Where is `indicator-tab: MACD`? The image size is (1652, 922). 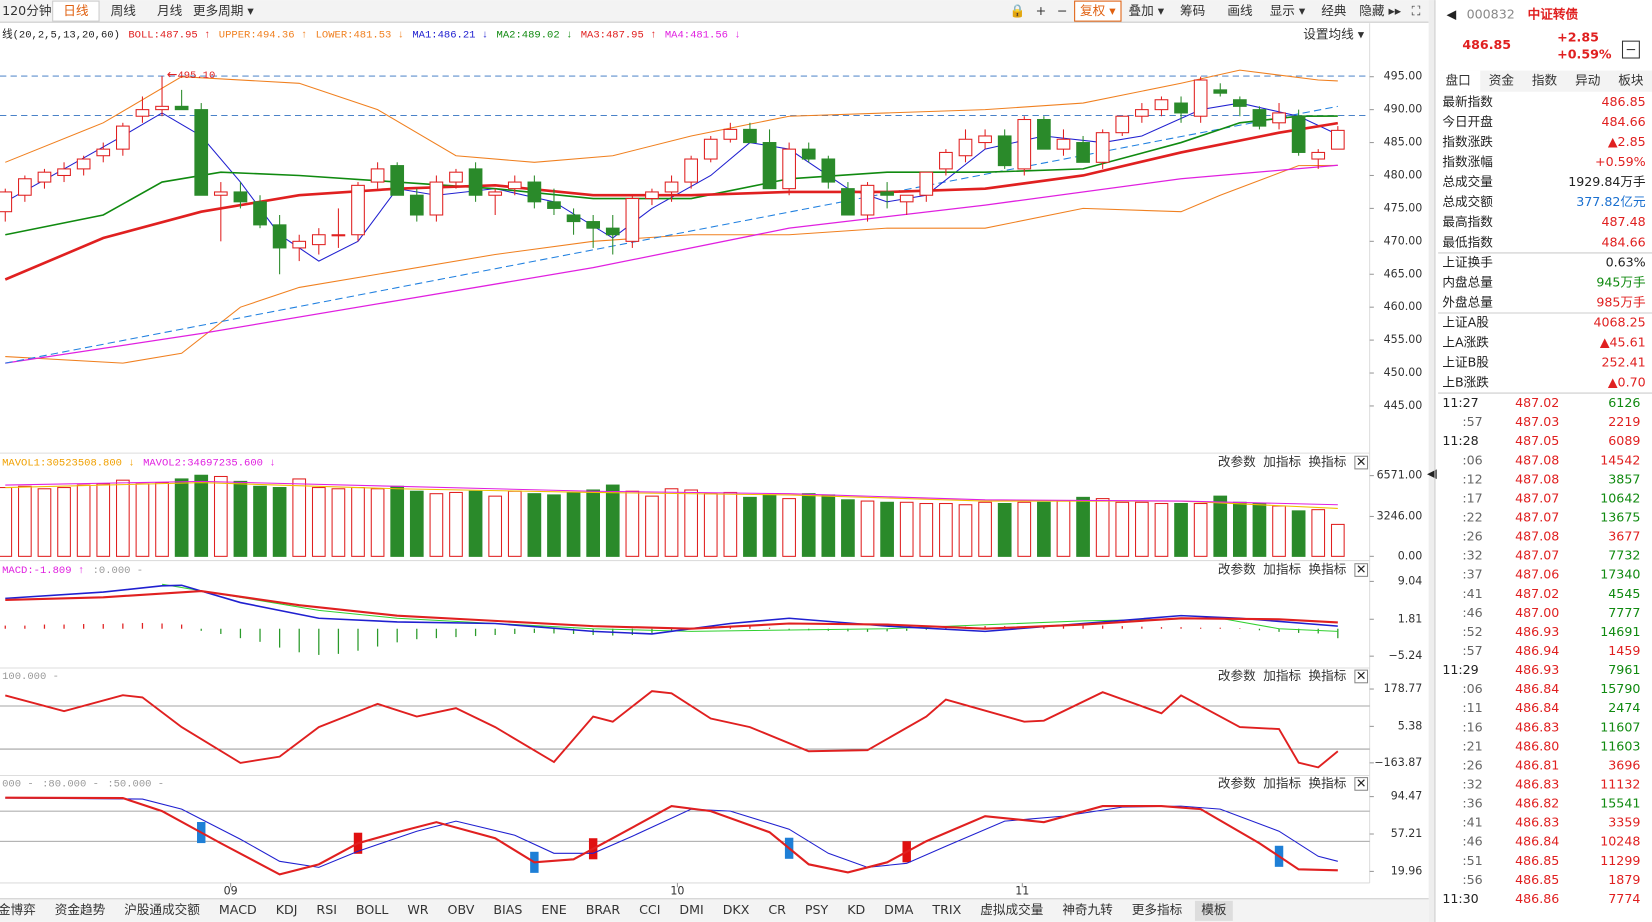
indicator-tab: MACD is located at coordinates (238, 909).